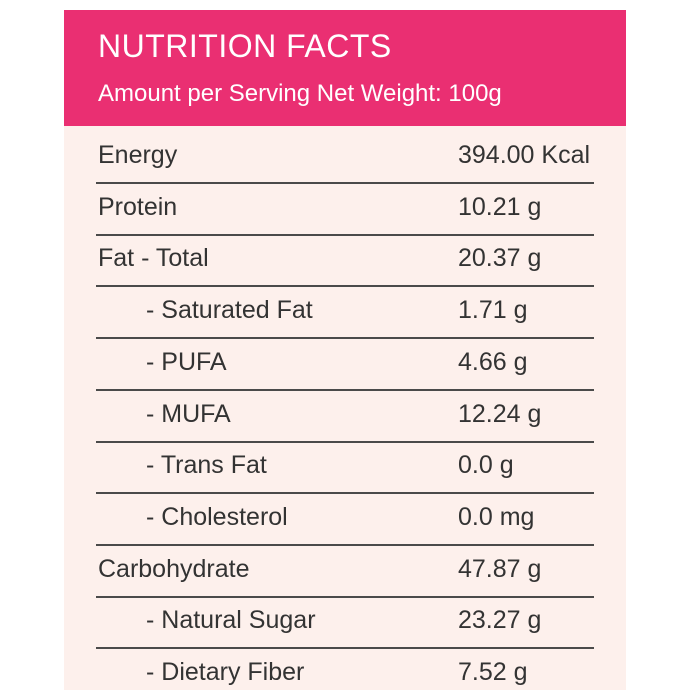 This screenshot has height=700, width=690. What do you see at coordinates (486, 465) in the screenshot?
I see `row-value: 0.0 g` at bounding box center [486, 465].